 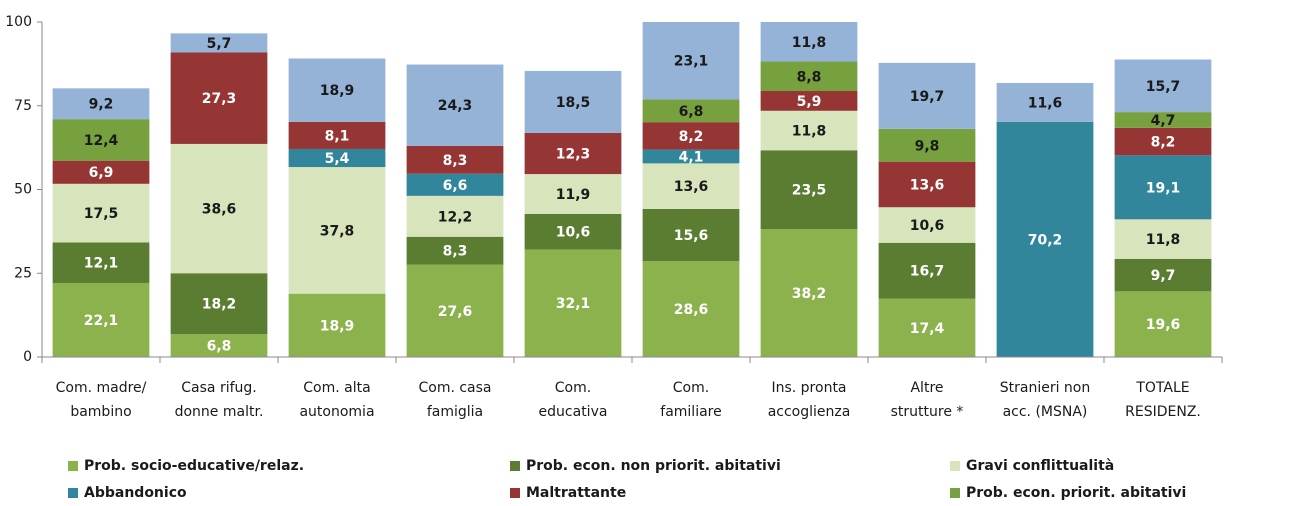 I want to click on value-label: 32,1, so click(x=573, y=304).